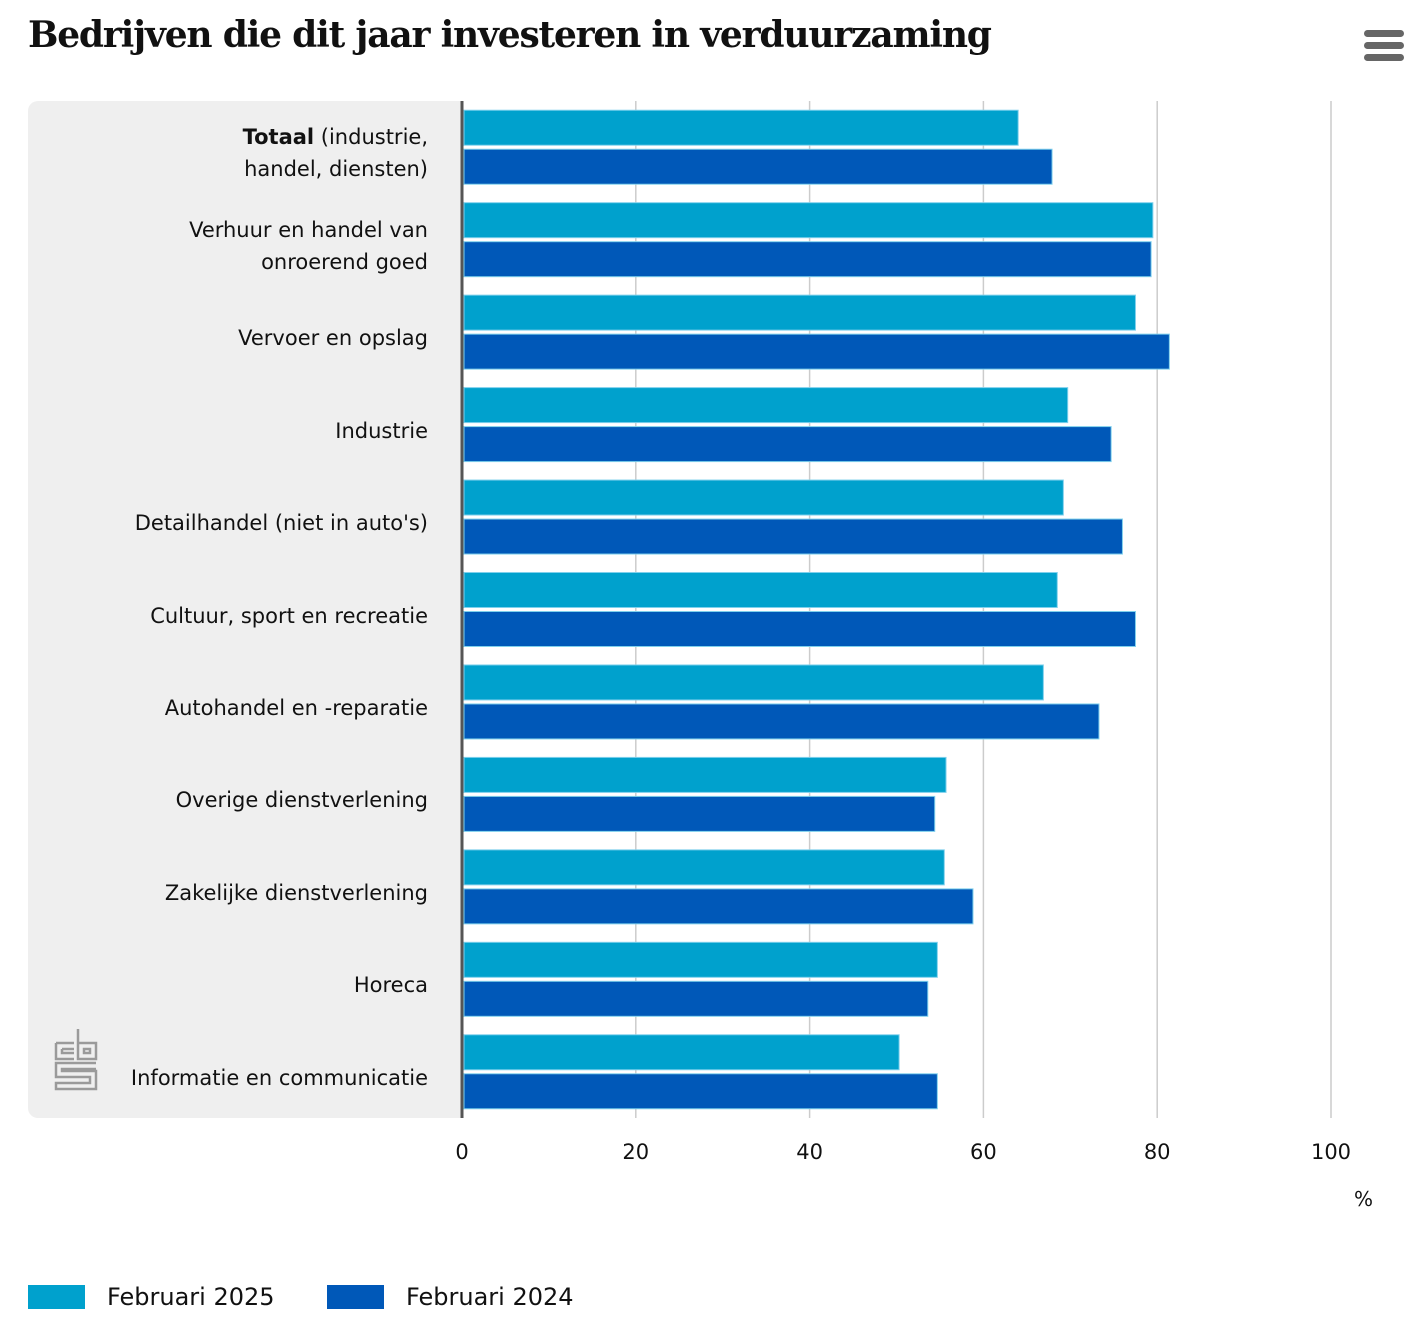 The image size is (1411, 1338). I want to click on category-label: Horeca, so click(391, 985).